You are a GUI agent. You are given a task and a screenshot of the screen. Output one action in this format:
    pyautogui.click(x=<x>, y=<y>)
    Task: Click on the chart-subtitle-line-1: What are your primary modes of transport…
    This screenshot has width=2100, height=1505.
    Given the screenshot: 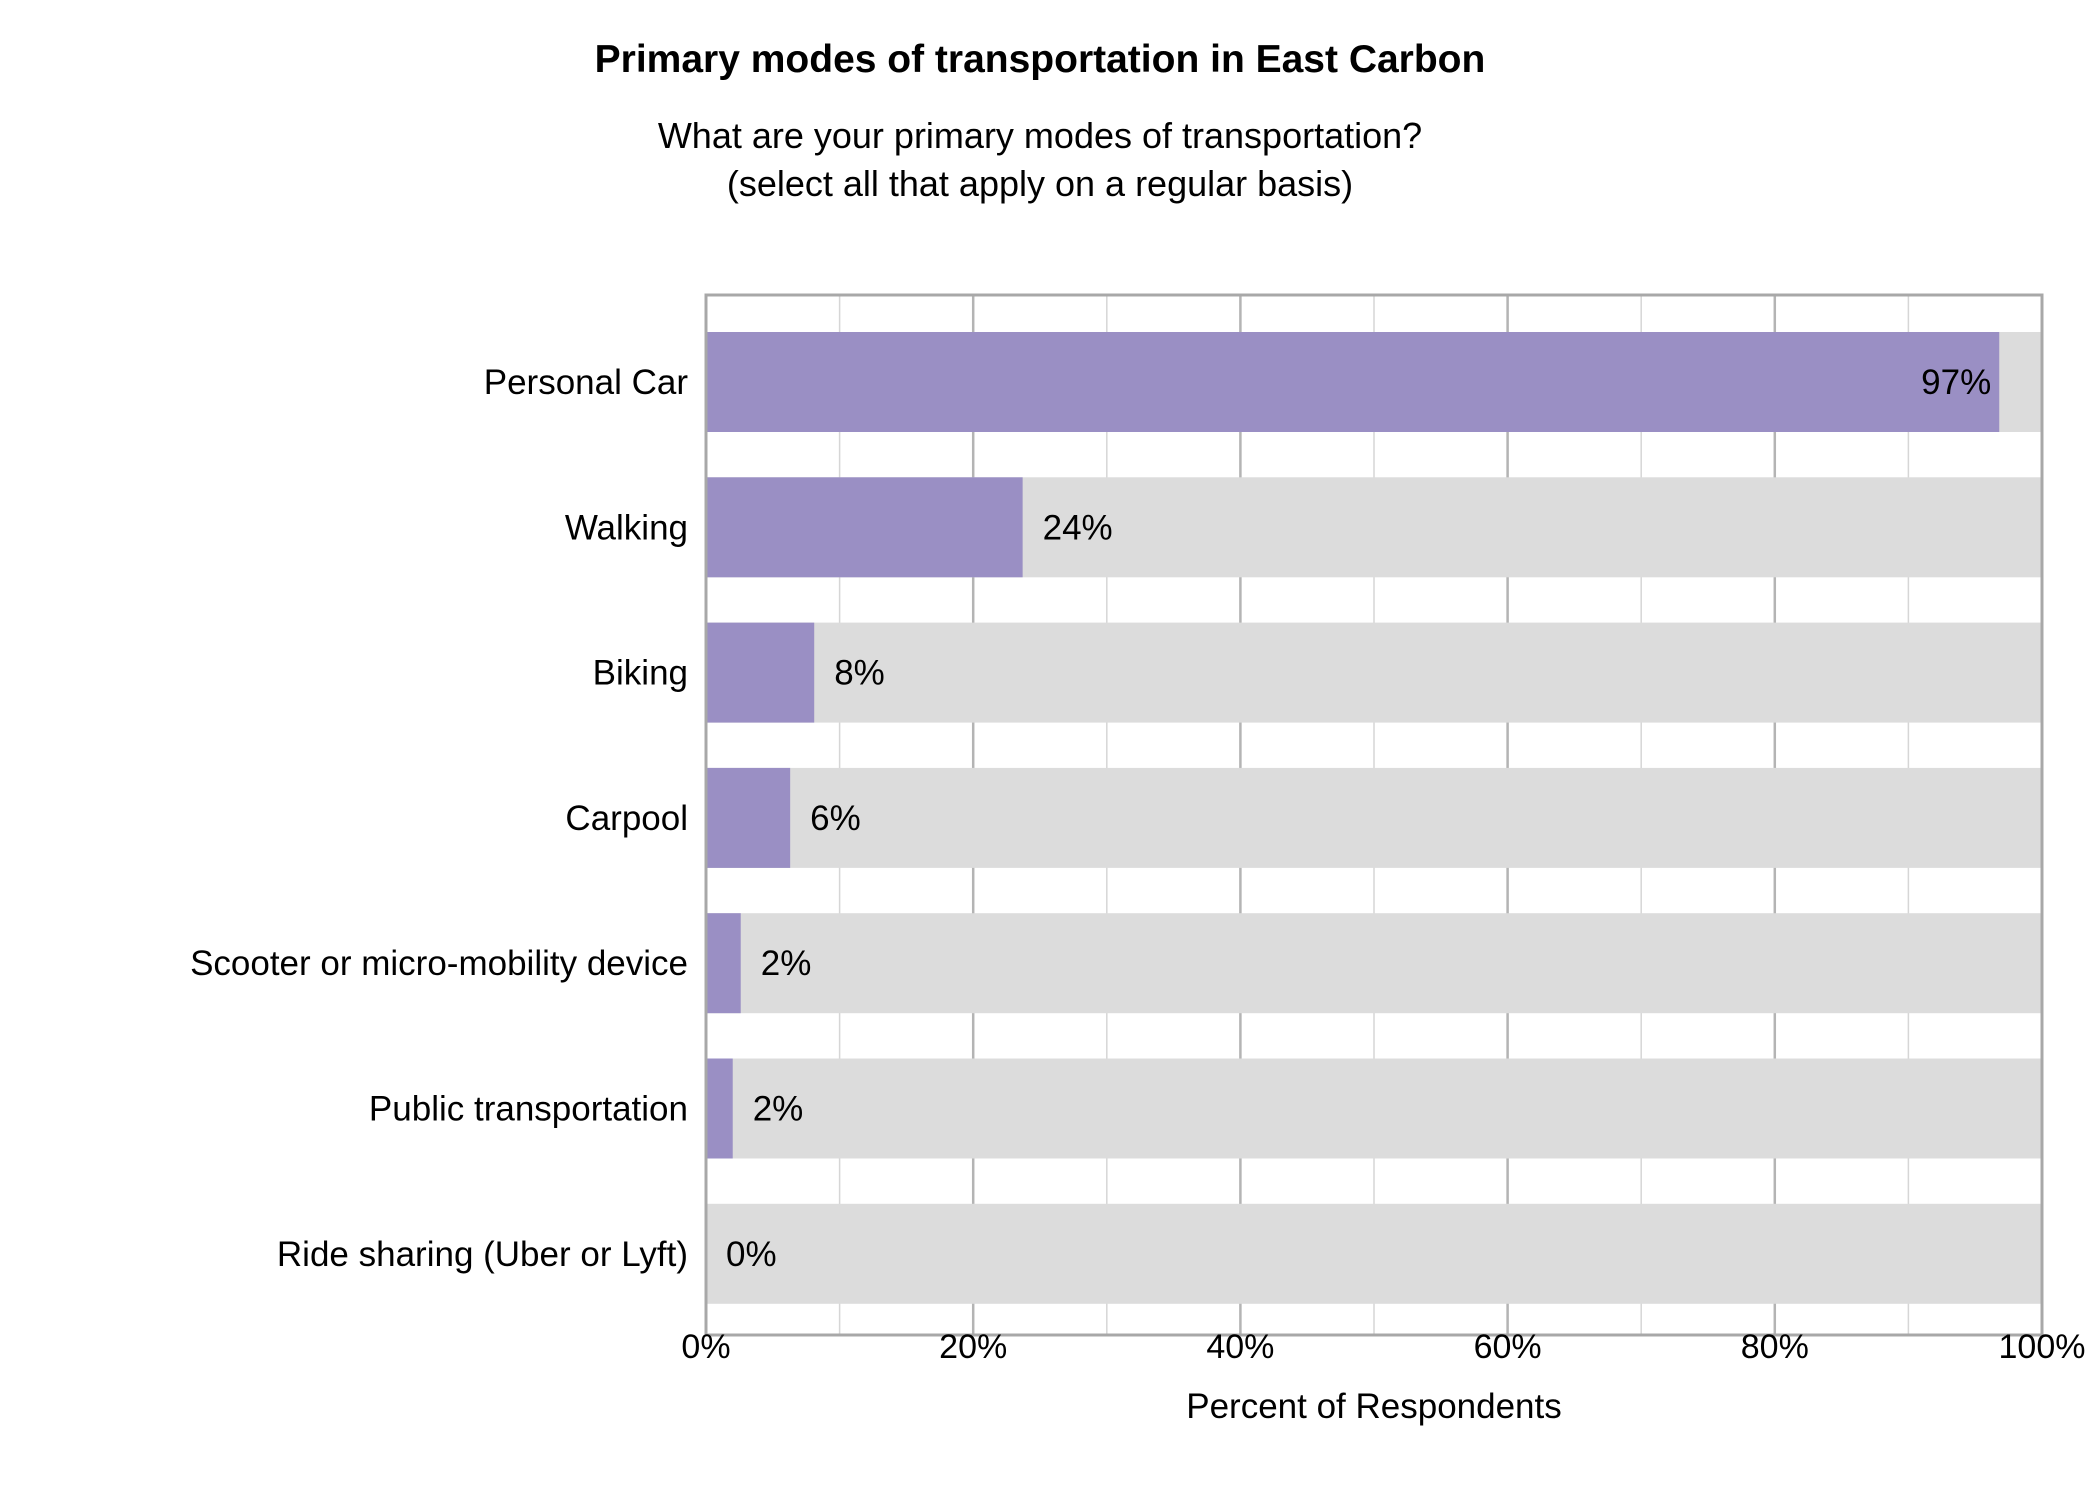 What is the action you would take?
    pyautogui.click(x=1040, y=135)
    